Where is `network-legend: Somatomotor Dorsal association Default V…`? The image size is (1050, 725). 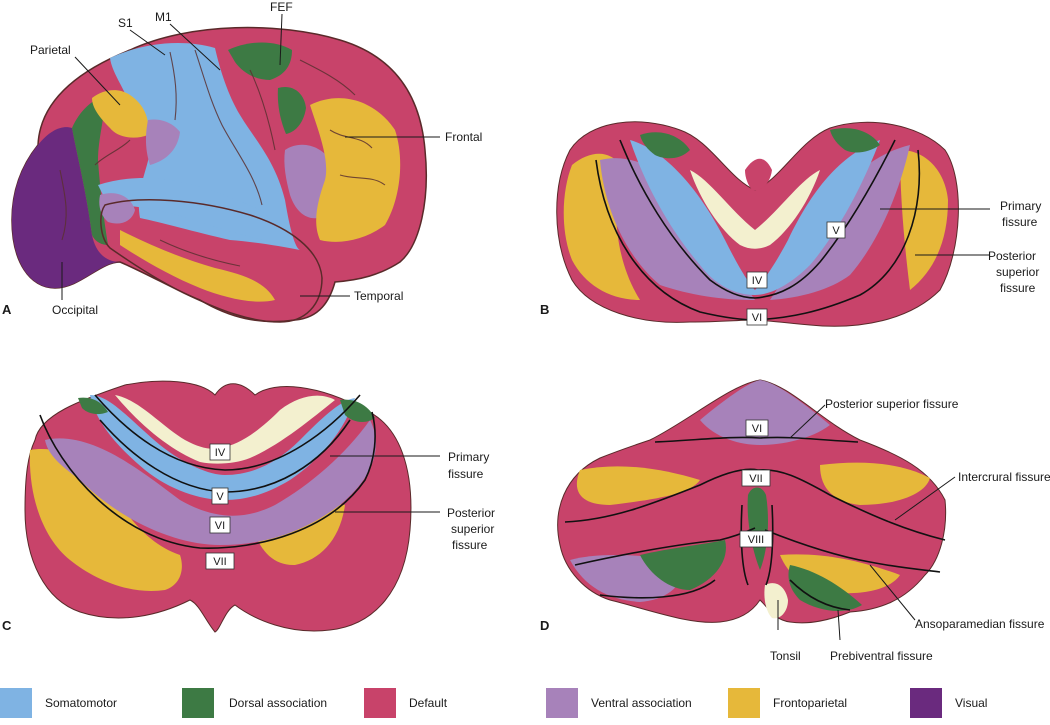
network-legend: Somatomotor Dorsal association Default V… is located at coordinates (525, 706).